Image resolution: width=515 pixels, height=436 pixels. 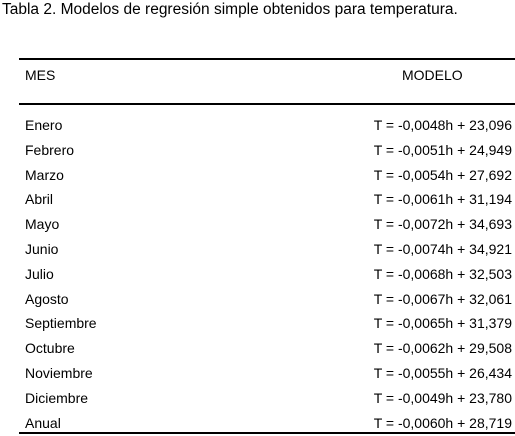 What do you see at coordinates (39, 273) in the screenshot?
I see `month-cell: Julio` at bounding box center [39, 273].